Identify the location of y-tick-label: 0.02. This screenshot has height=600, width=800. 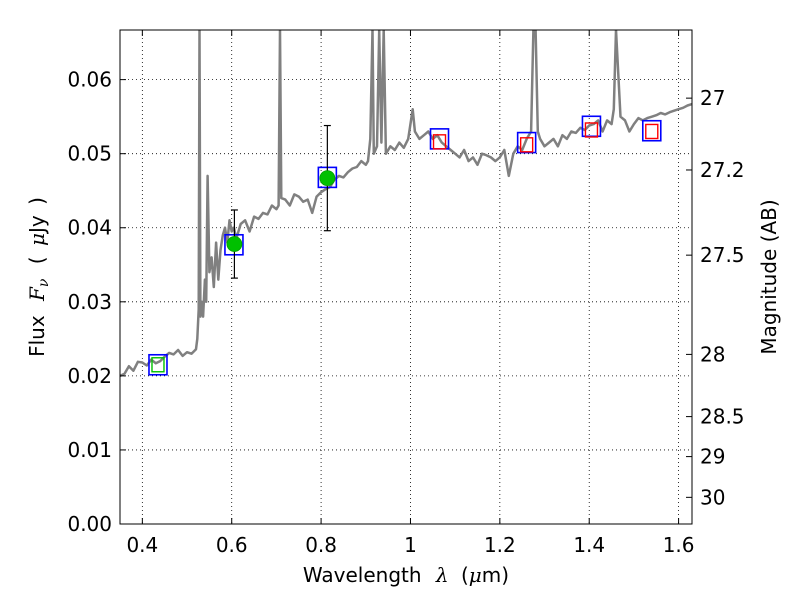
(89, 376).